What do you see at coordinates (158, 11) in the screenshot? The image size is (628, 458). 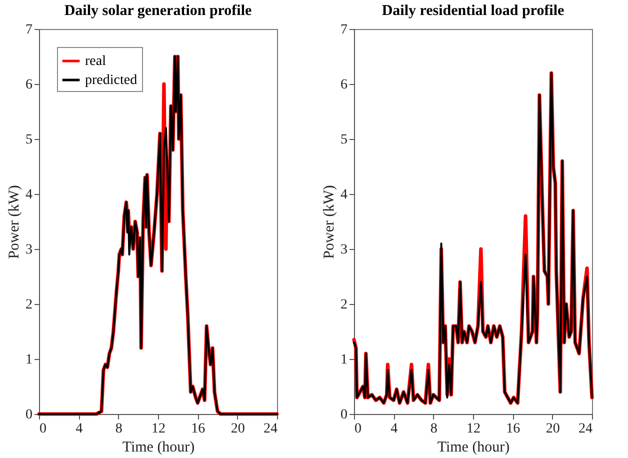 I see `chart-title: Daily solar generation profile` at bounding box center [158, 11].